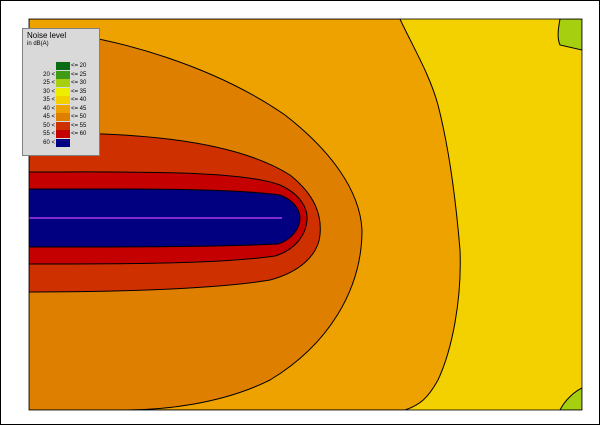  What do you see at coordinates (49, 134) in the screenshot?
I see `legend-band-low: 55 <` at bounding box center [49, 134].